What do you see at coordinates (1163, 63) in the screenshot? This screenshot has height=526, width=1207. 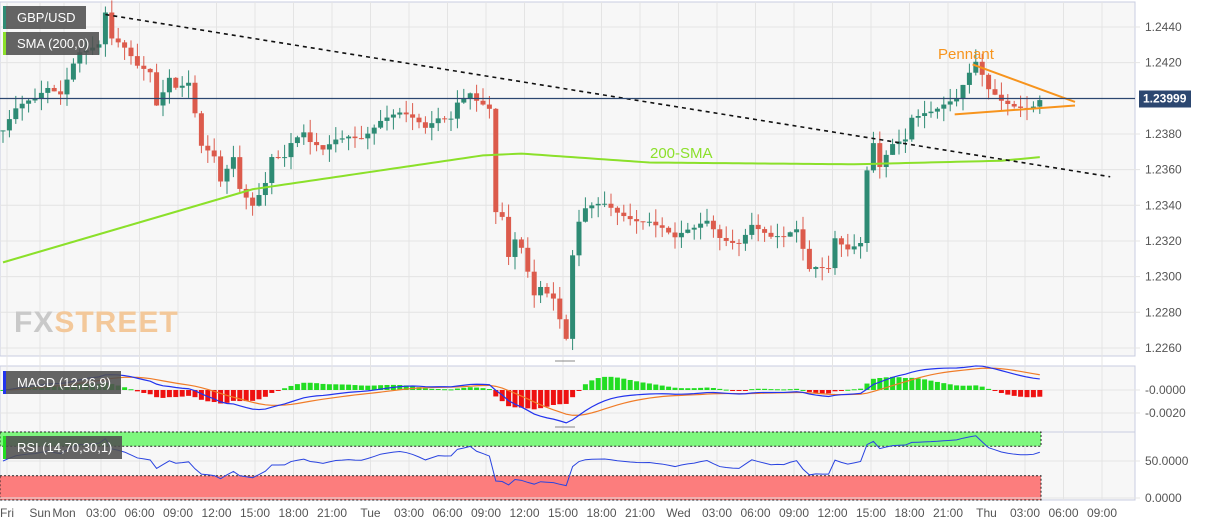 I see `y-tick-label: 1.2420` at bounding box center [1163, 63].